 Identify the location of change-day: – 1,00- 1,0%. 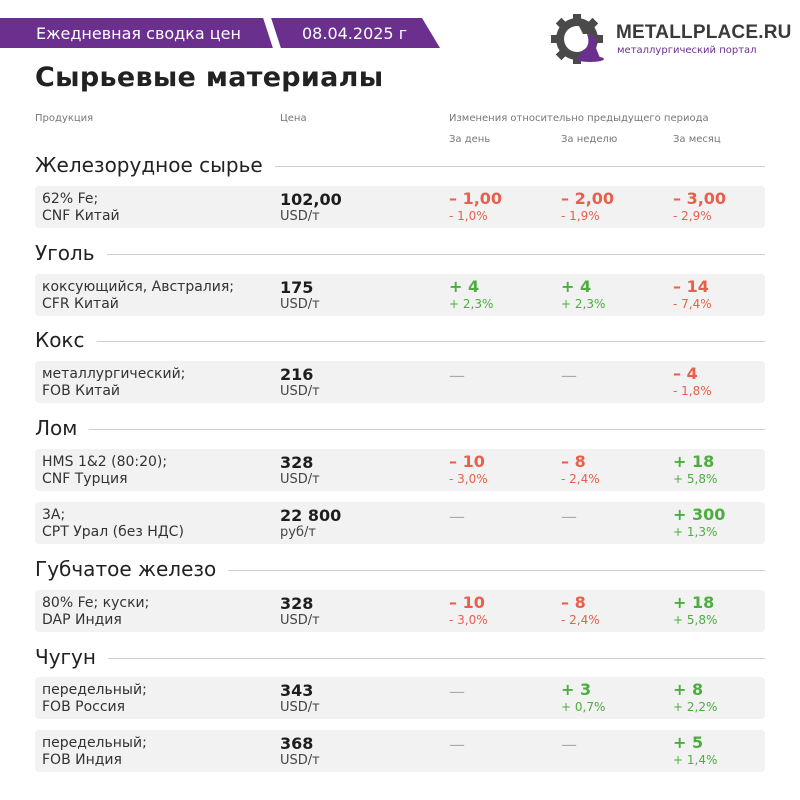
(499, 206).